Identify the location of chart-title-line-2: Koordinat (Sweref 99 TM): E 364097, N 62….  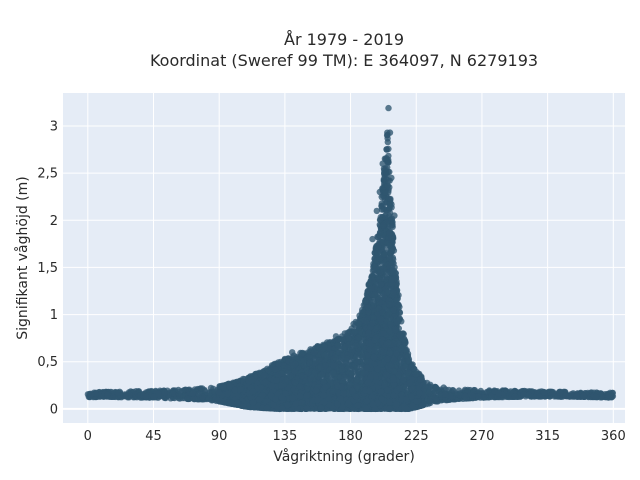
(344, 60).